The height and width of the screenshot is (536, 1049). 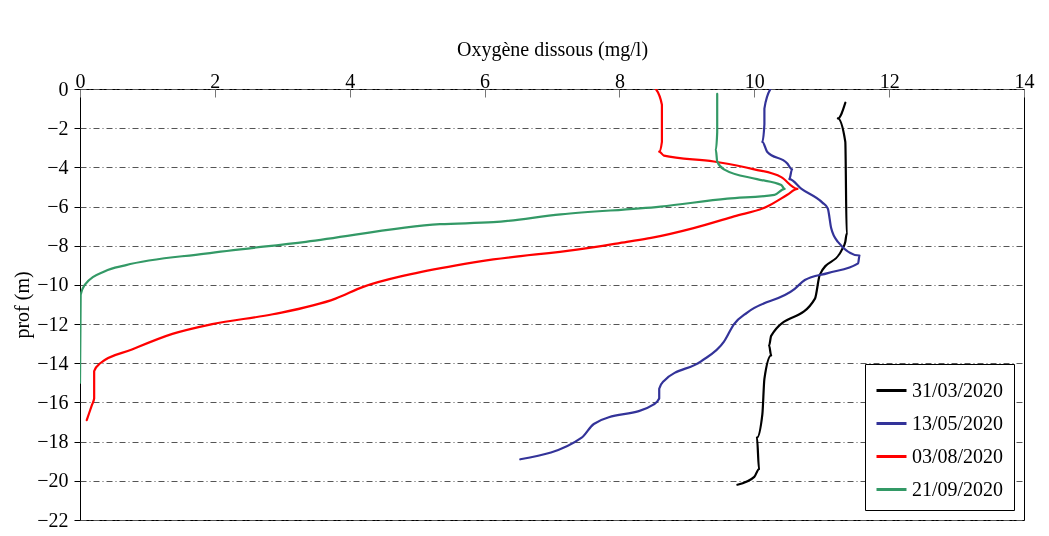 I want to click on x-tick-label: 10, so click(x=754, y=80).